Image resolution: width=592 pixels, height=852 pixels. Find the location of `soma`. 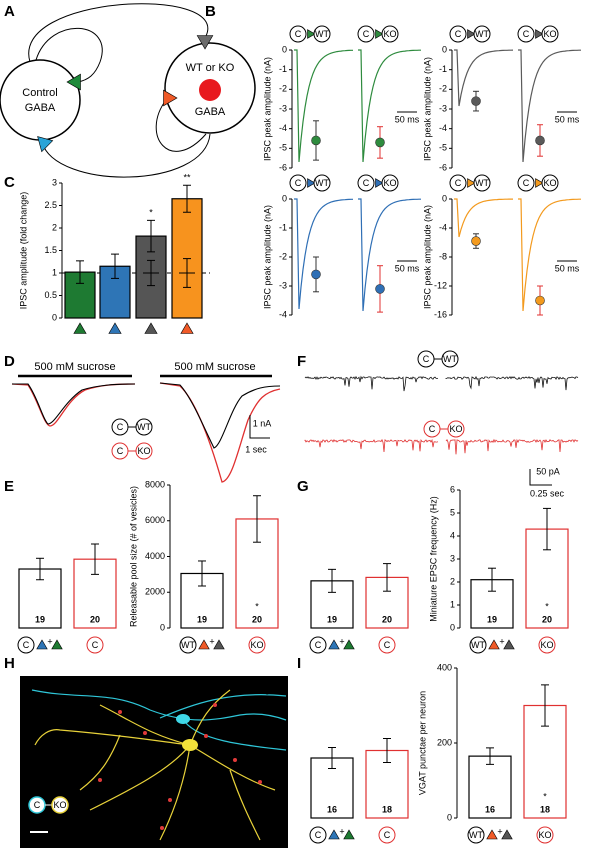

soma is located at coordinates (183, 719).